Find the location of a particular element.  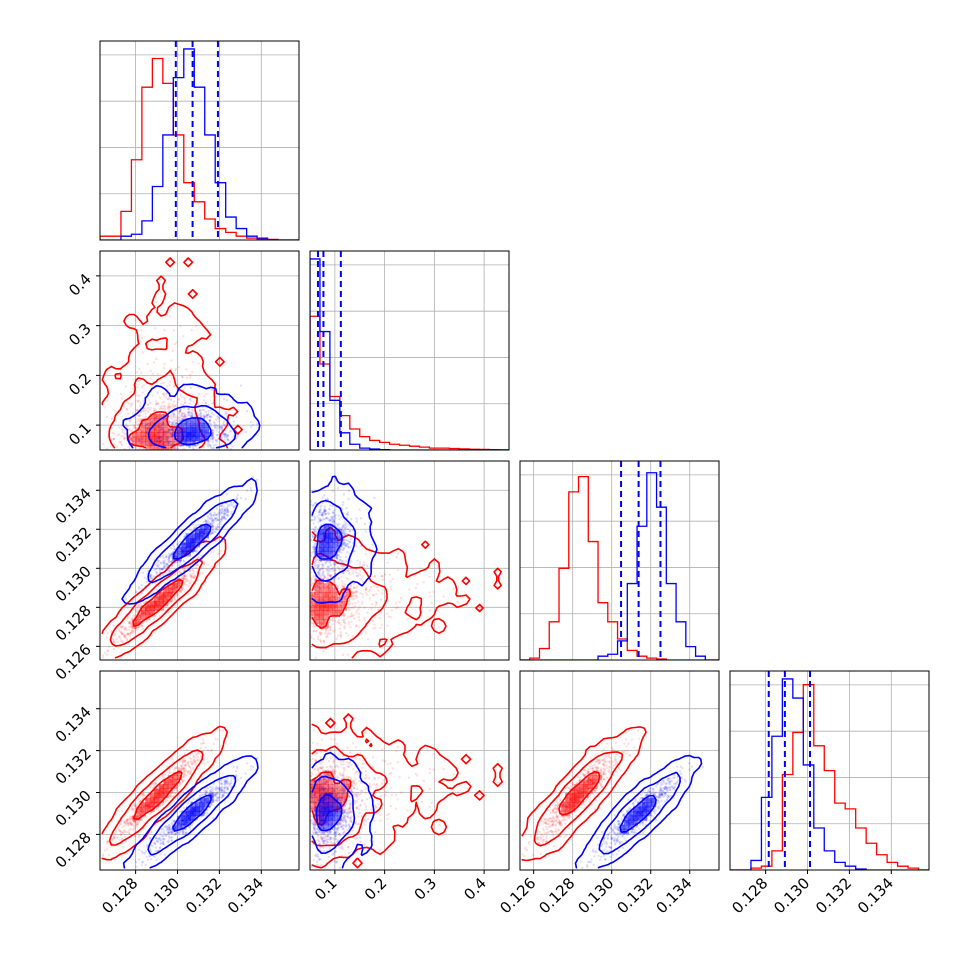

red-histogram is located at coordinates (199, 148).